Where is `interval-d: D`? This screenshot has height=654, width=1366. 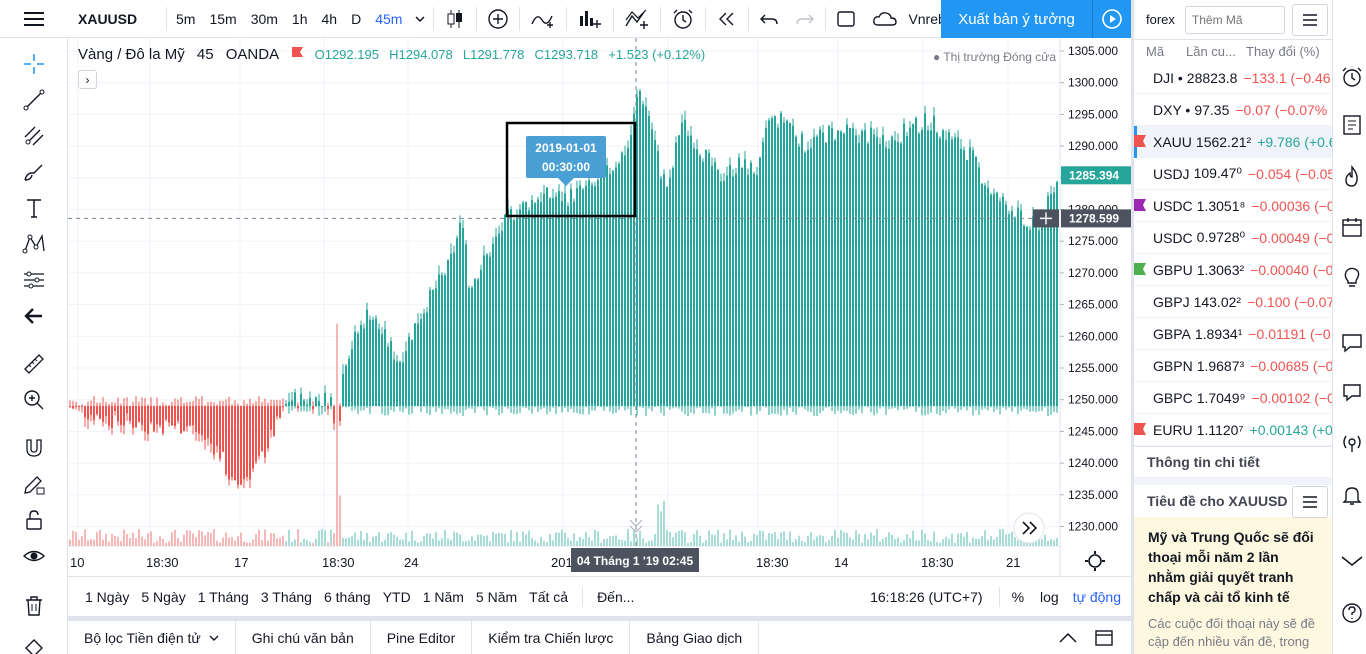 interval-d: D is located at coordinates (356, 18).